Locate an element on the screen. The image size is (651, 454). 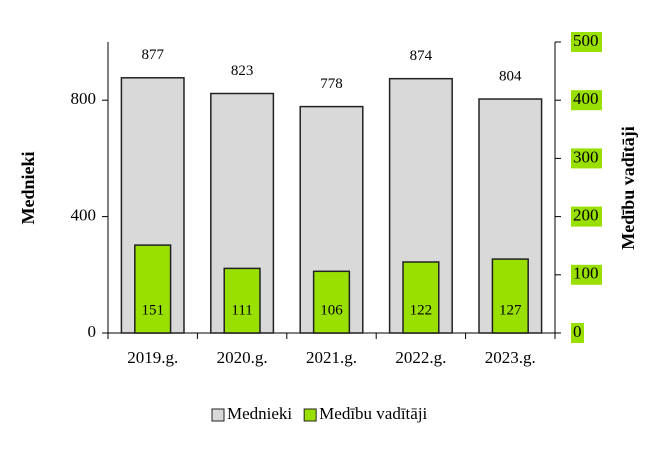
y-axis-title: Mednieki is located at coordinates (28, 187).